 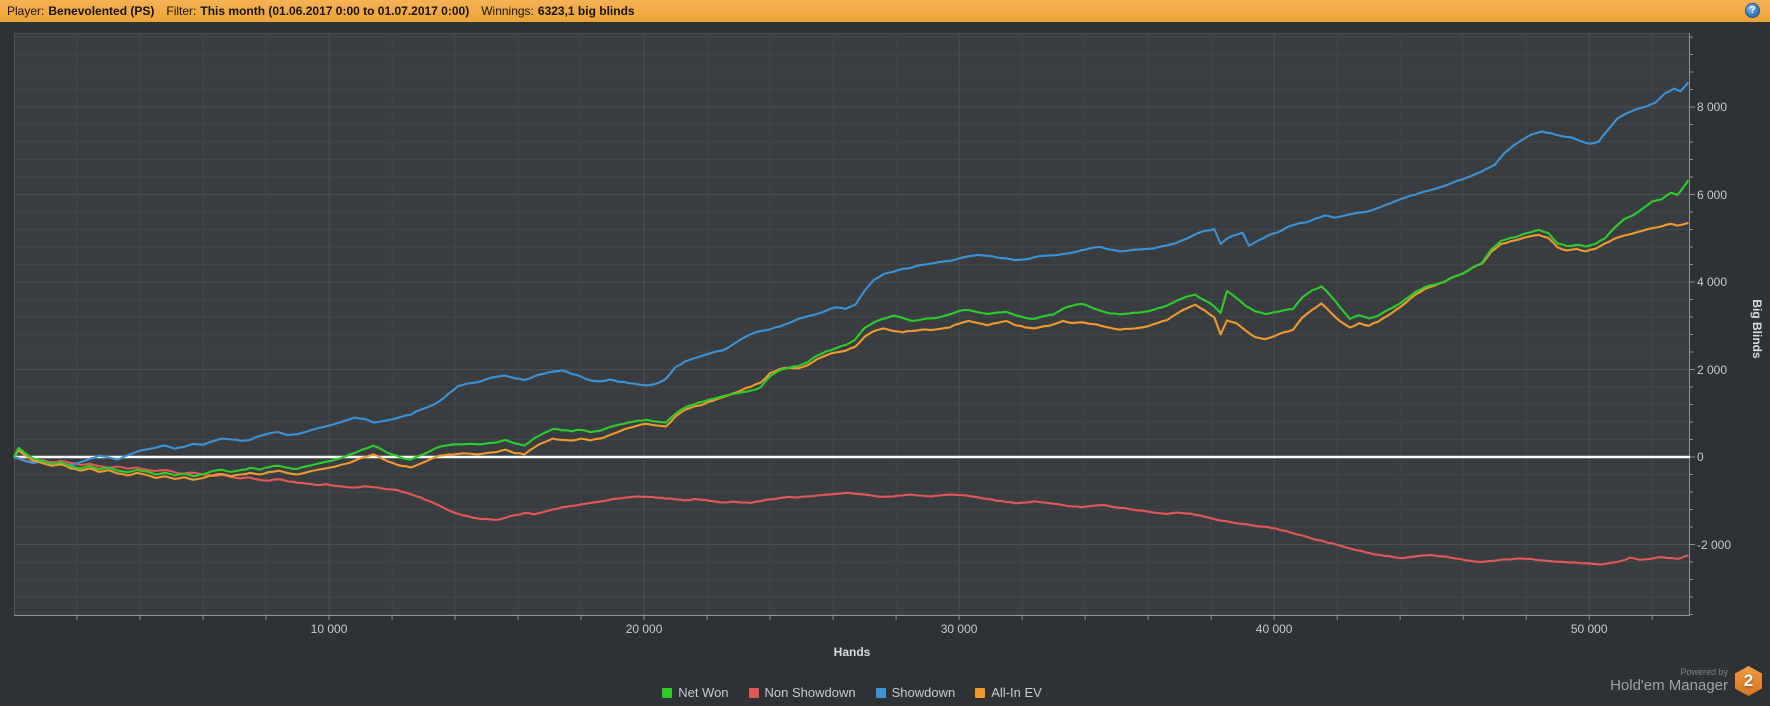 I want to click on filter-label: Filter:, so click(x=181, y=11).